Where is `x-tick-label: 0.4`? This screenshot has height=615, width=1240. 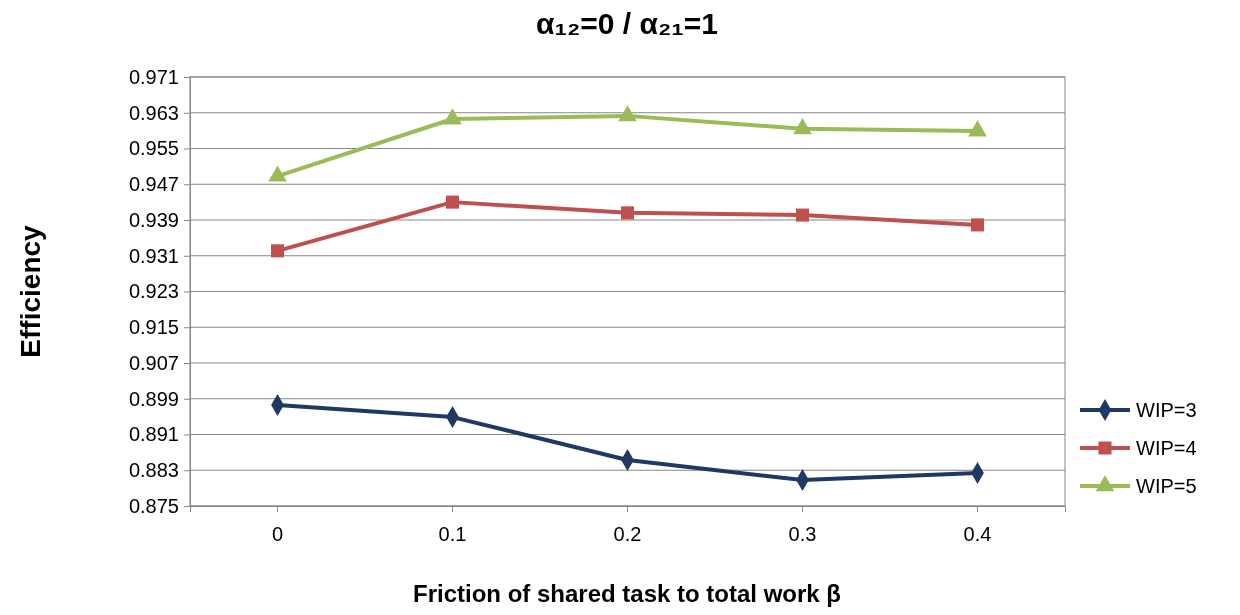 x-tick-label: 0.4 is located at coordinates (977, 534).